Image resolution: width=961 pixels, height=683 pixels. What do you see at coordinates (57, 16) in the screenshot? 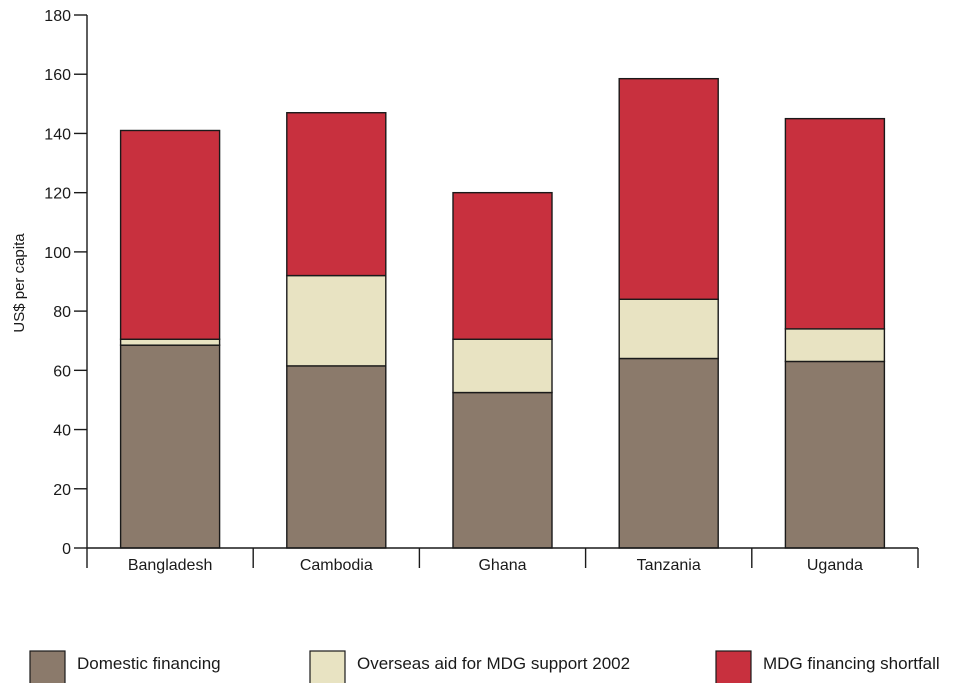
I see `y-tick-label: 180` at bounding box center [57, 16].